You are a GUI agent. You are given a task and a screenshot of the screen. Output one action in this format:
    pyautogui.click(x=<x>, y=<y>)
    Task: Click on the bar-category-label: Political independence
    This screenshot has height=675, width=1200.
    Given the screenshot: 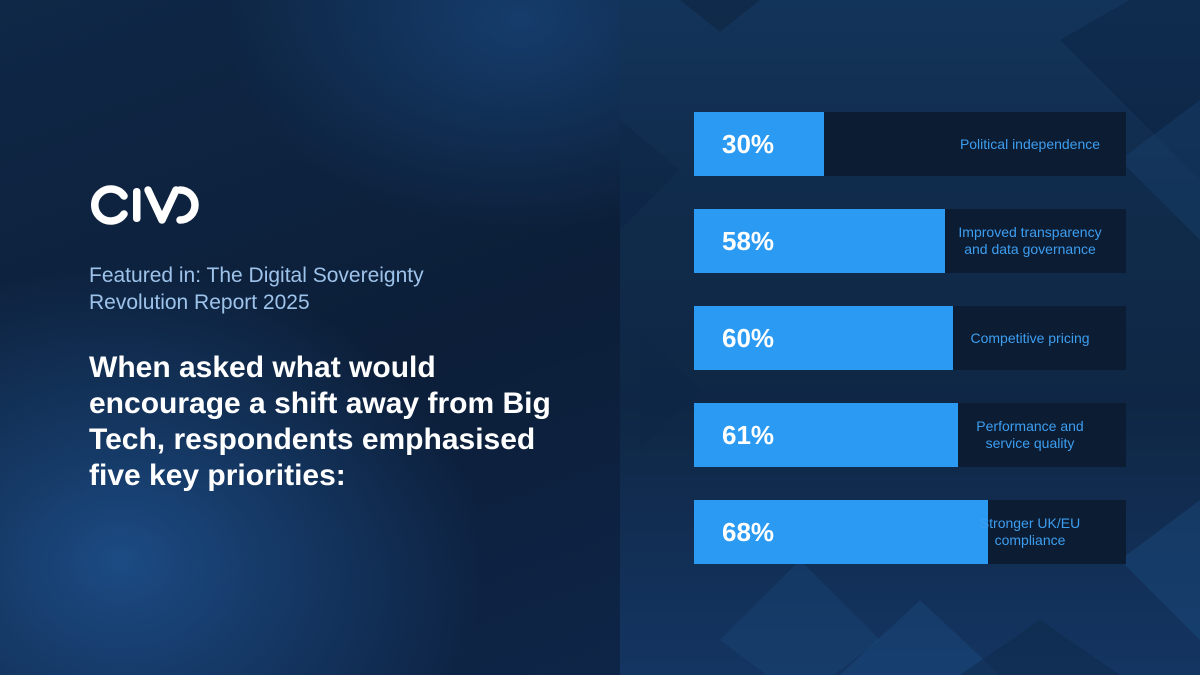 What is the action you would take?
    pyautogui.click(x=1030, y=143)
    